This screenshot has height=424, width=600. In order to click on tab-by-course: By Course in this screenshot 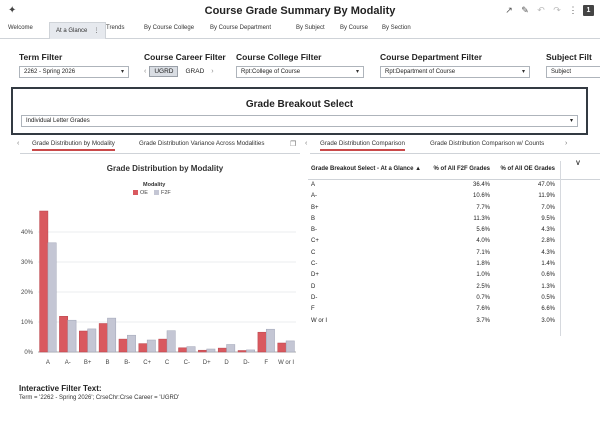, I will do `click(354, 28)`.